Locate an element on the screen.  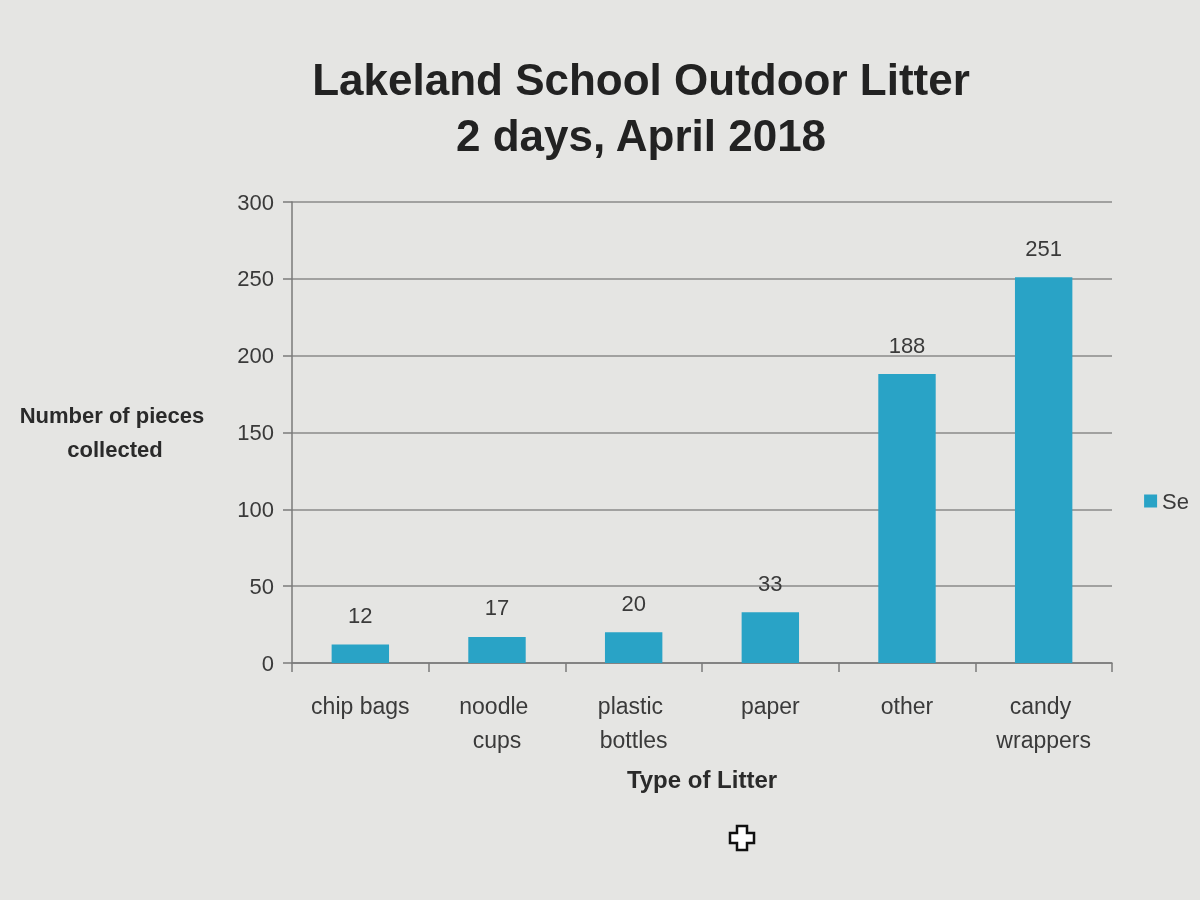
data-label: 188 is located at coordinates (907, 345).